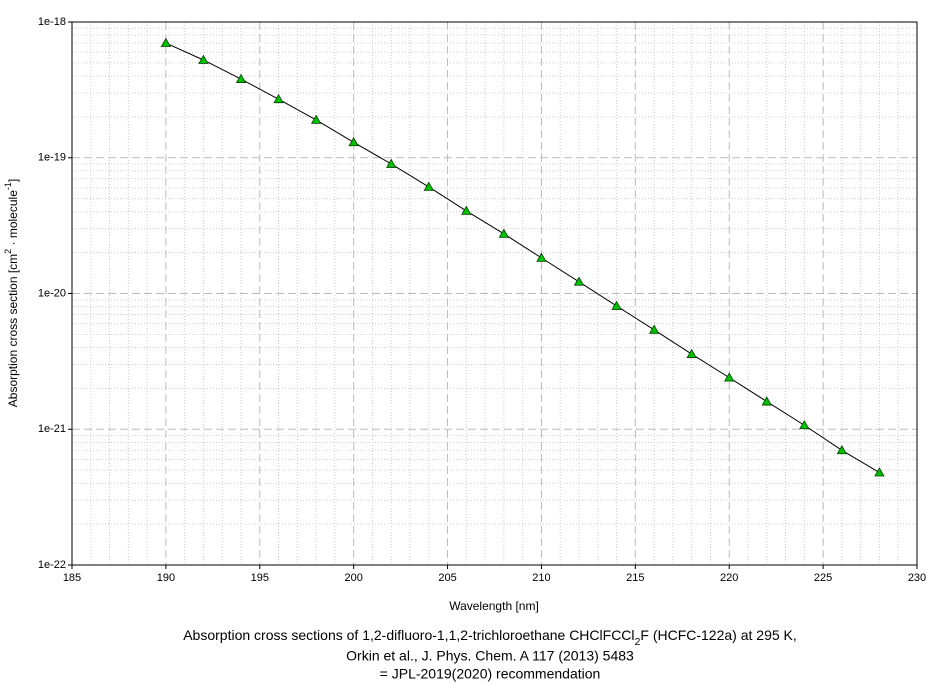  What do you see at coordinates (353, 578) in the screenshot?
I see `x-tick-label: 200` at bounding box center [353, 578].